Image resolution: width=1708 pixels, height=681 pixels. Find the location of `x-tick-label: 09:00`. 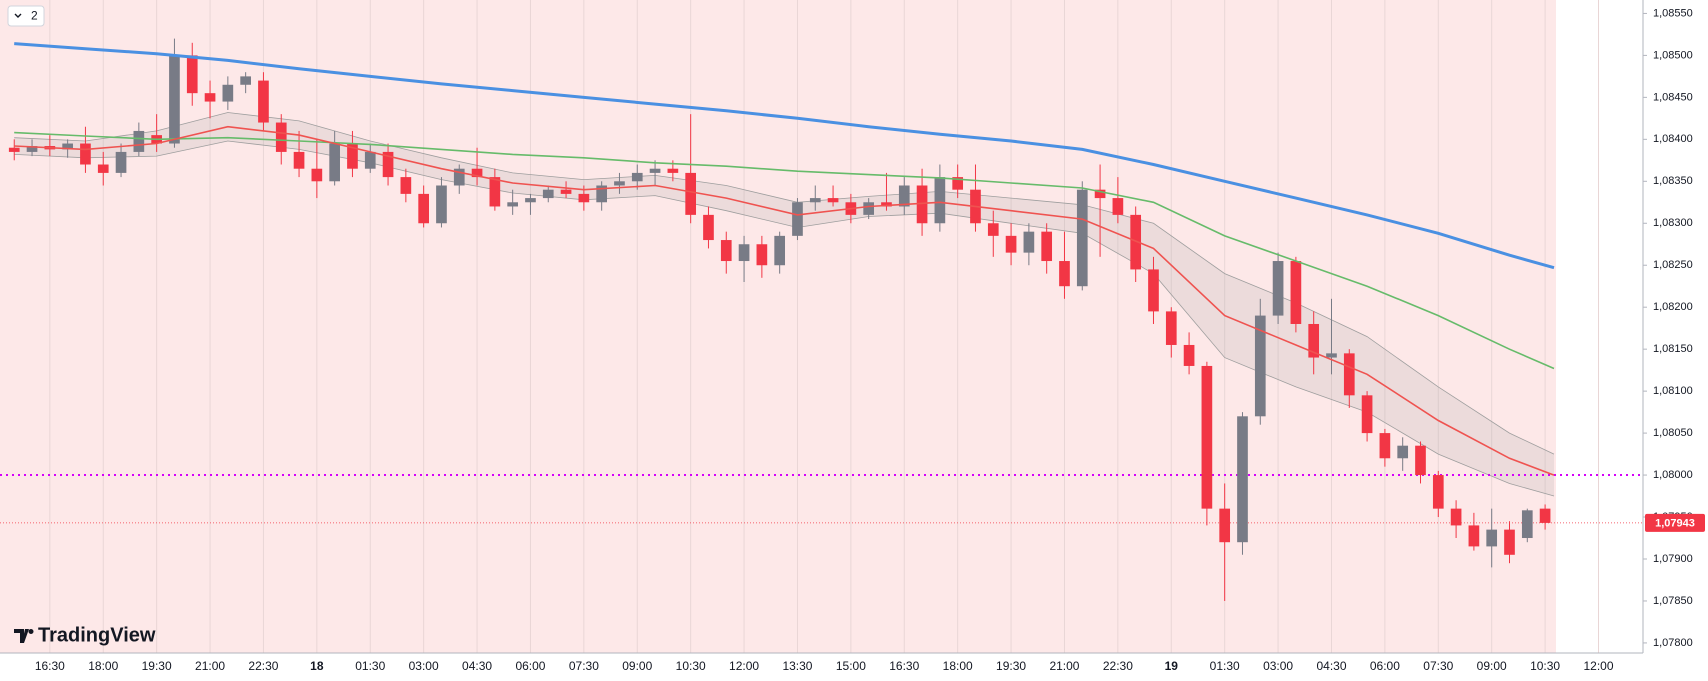

x-tick-label: 09:00 is located at coordinates (637, 666).